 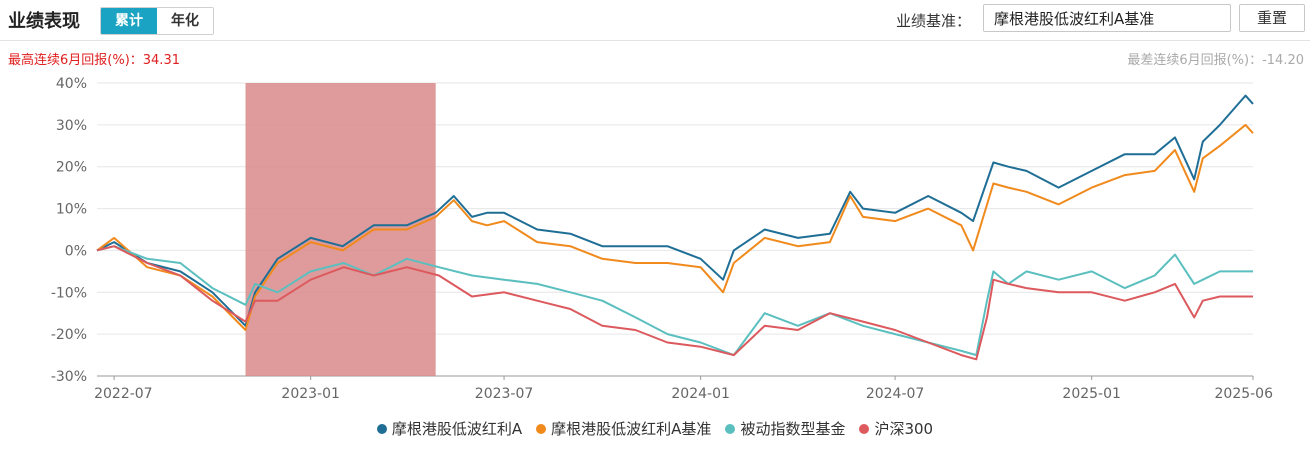 I want to click on section-title: 业绩表现, so click(x=44, y=21).